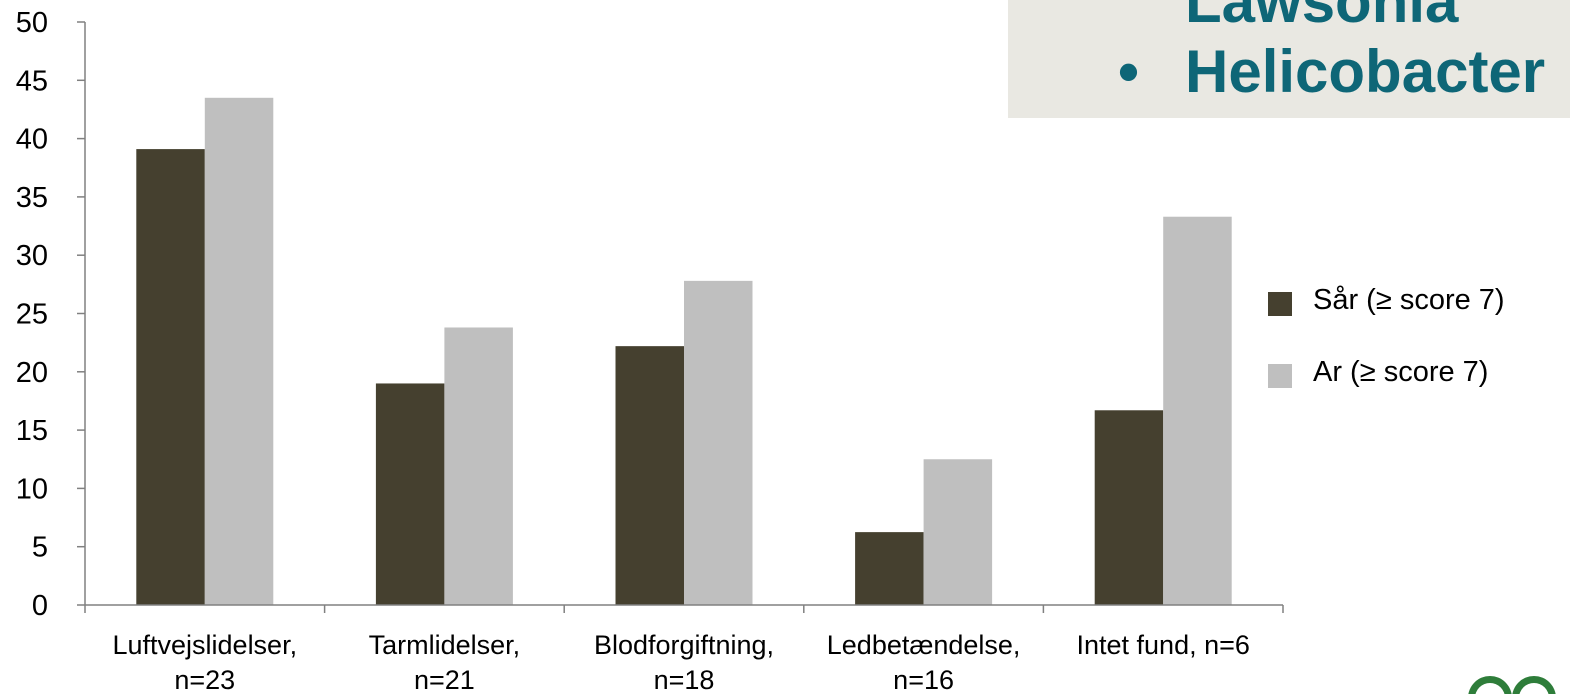  Describe the element at coordinates (32, 81) in the screenshot. I see `y-tick-label: 45` at that location.